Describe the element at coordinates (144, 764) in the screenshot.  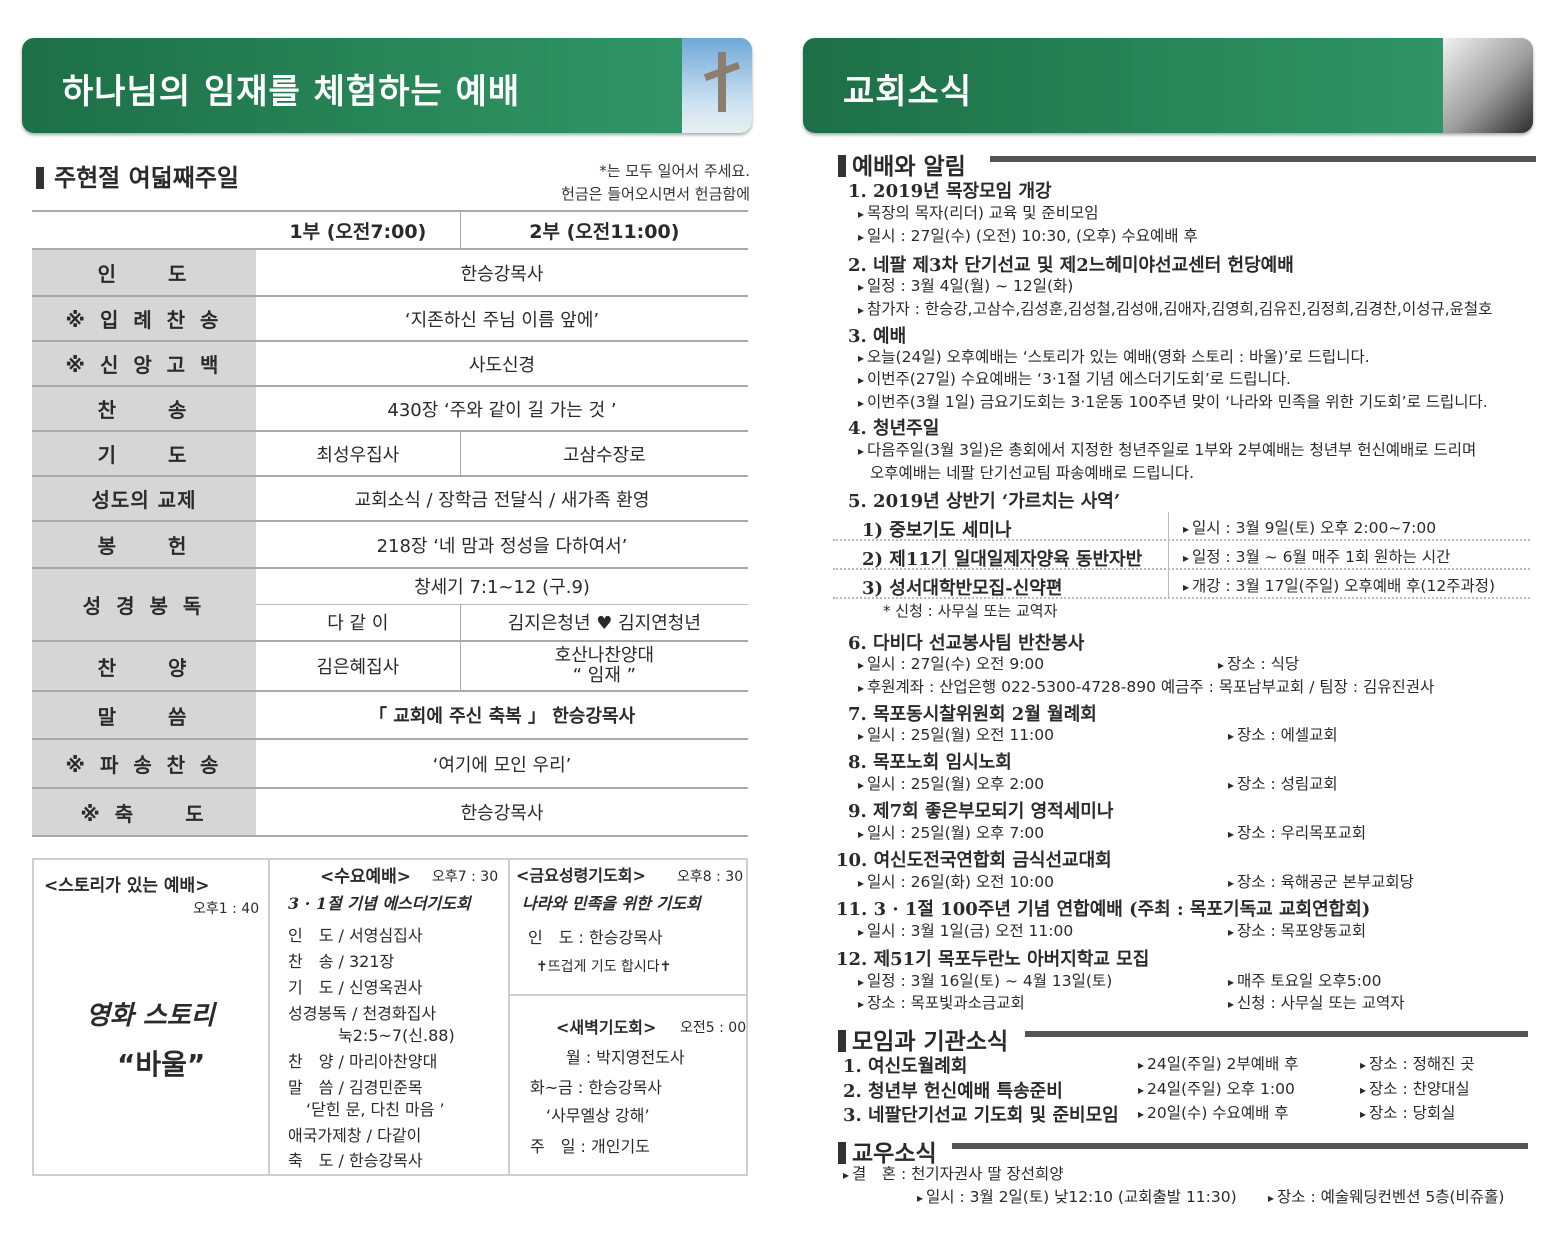
I see `row-label: ※ 파 송 찬 송` at that location.